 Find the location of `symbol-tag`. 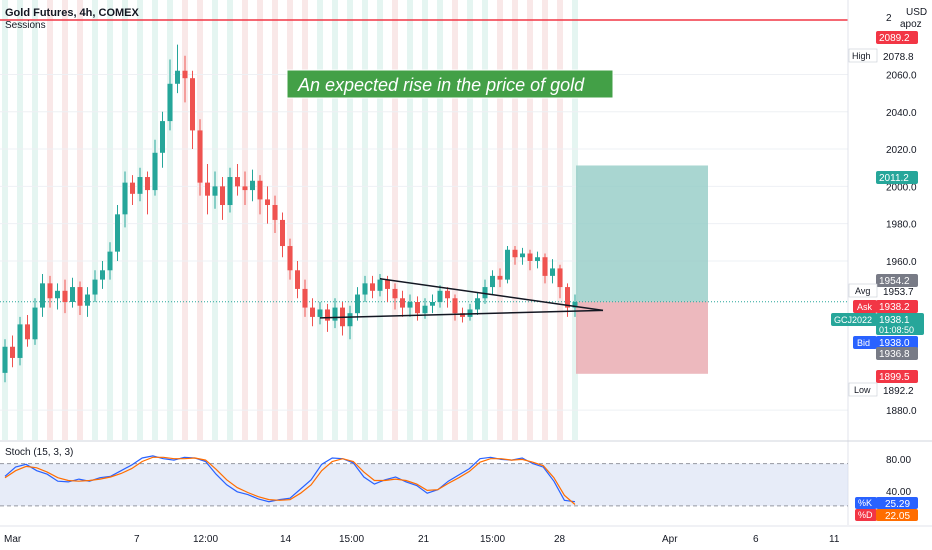

symbol-tag is located at coordinates (854, 319).